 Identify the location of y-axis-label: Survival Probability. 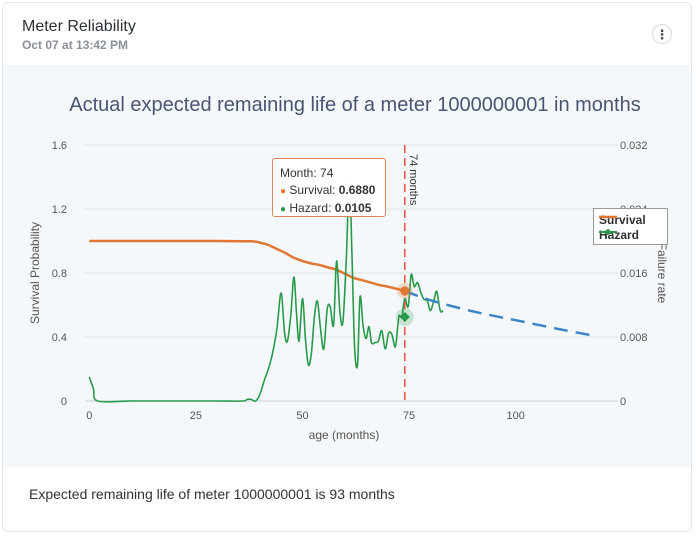
(35, 273).